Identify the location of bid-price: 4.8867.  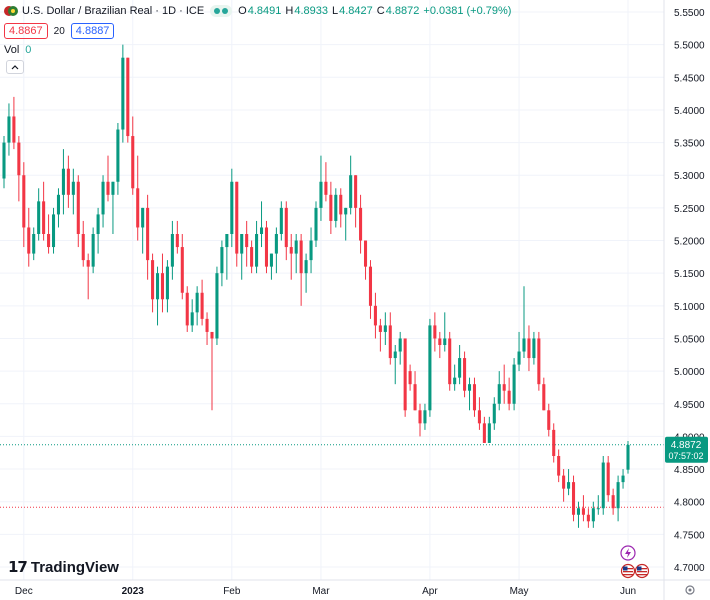
(26, 31).